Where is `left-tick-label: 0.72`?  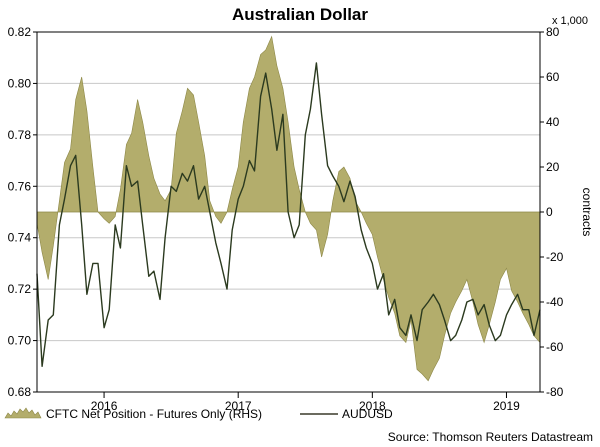 left-tick-label: 0.72 is located at coordinates (20, 289).